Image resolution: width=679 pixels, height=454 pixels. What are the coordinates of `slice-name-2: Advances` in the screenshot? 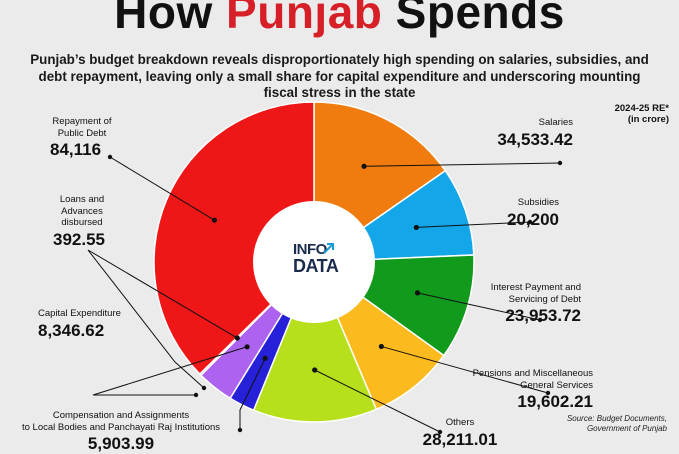 It's located at (82, 211).